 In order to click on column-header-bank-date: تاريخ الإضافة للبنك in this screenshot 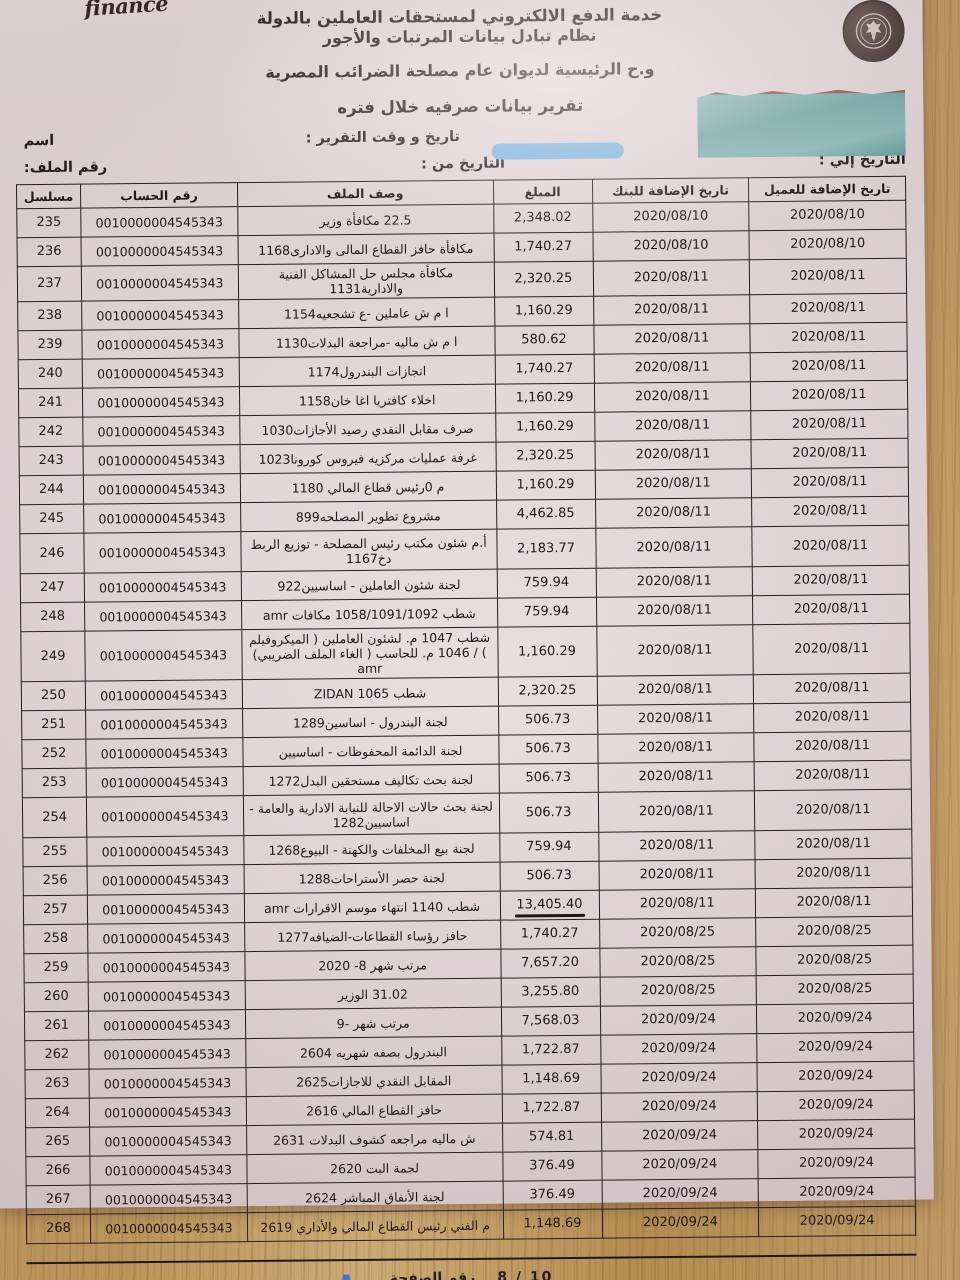, I will do `click(670, 190)`.